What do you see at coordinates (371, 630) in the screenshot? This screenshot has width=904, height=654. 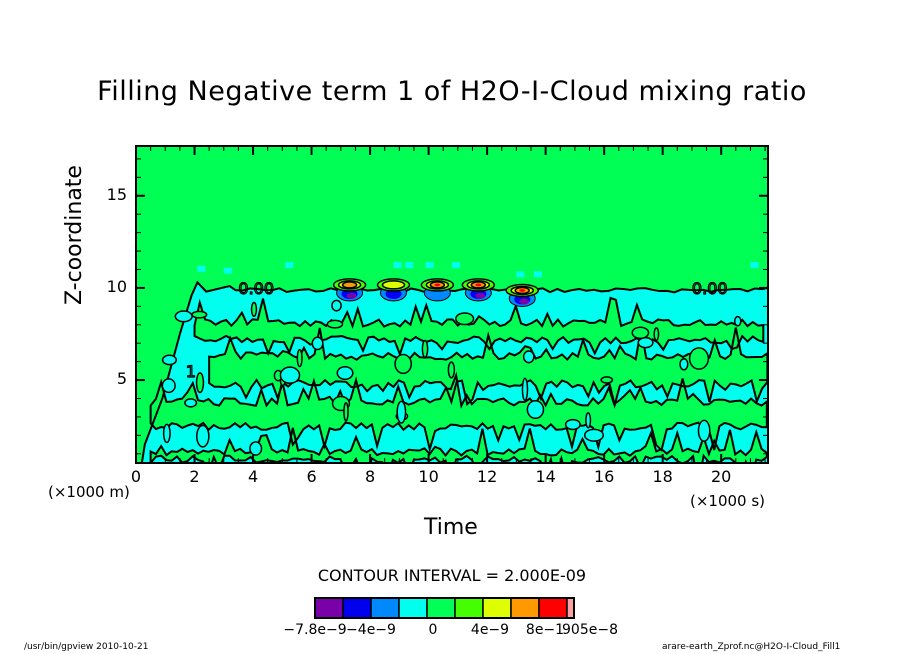 I see `colorbar-tick-label: −4e−9` at bounding box center [371, 630].